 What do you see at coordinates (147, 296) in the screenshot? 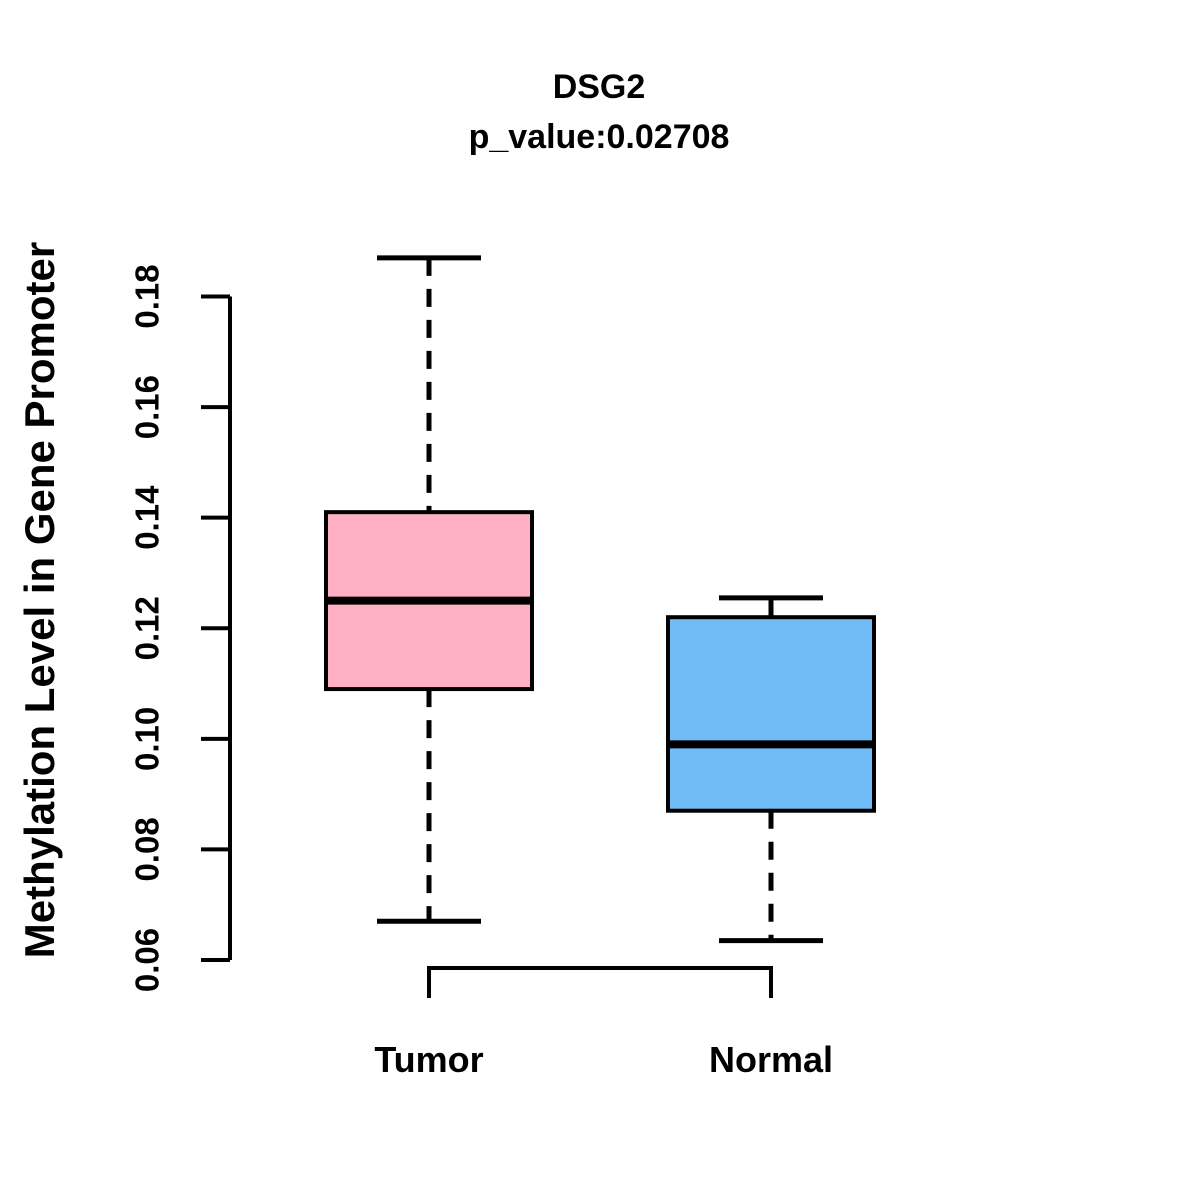
I see `y-tick-label: 0.18` at bounding box center [147, 296].